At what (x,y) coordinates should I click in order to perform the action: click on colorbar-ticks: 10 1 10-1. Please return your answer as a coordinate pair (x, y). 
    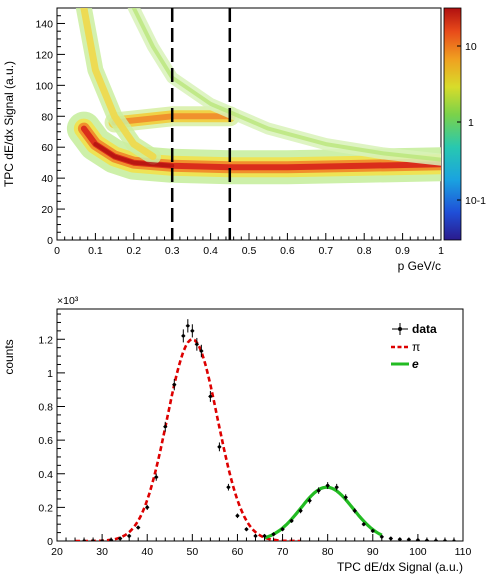
    Looking at the image, I should click on (471, 124).